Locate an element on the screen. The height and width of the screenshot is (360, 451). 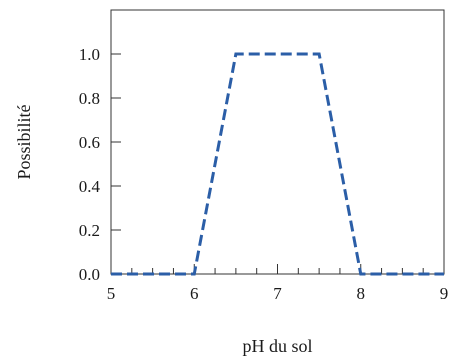
x-axis-ticks: 5 6 7 8 9 is located at coordinates (278, 283).